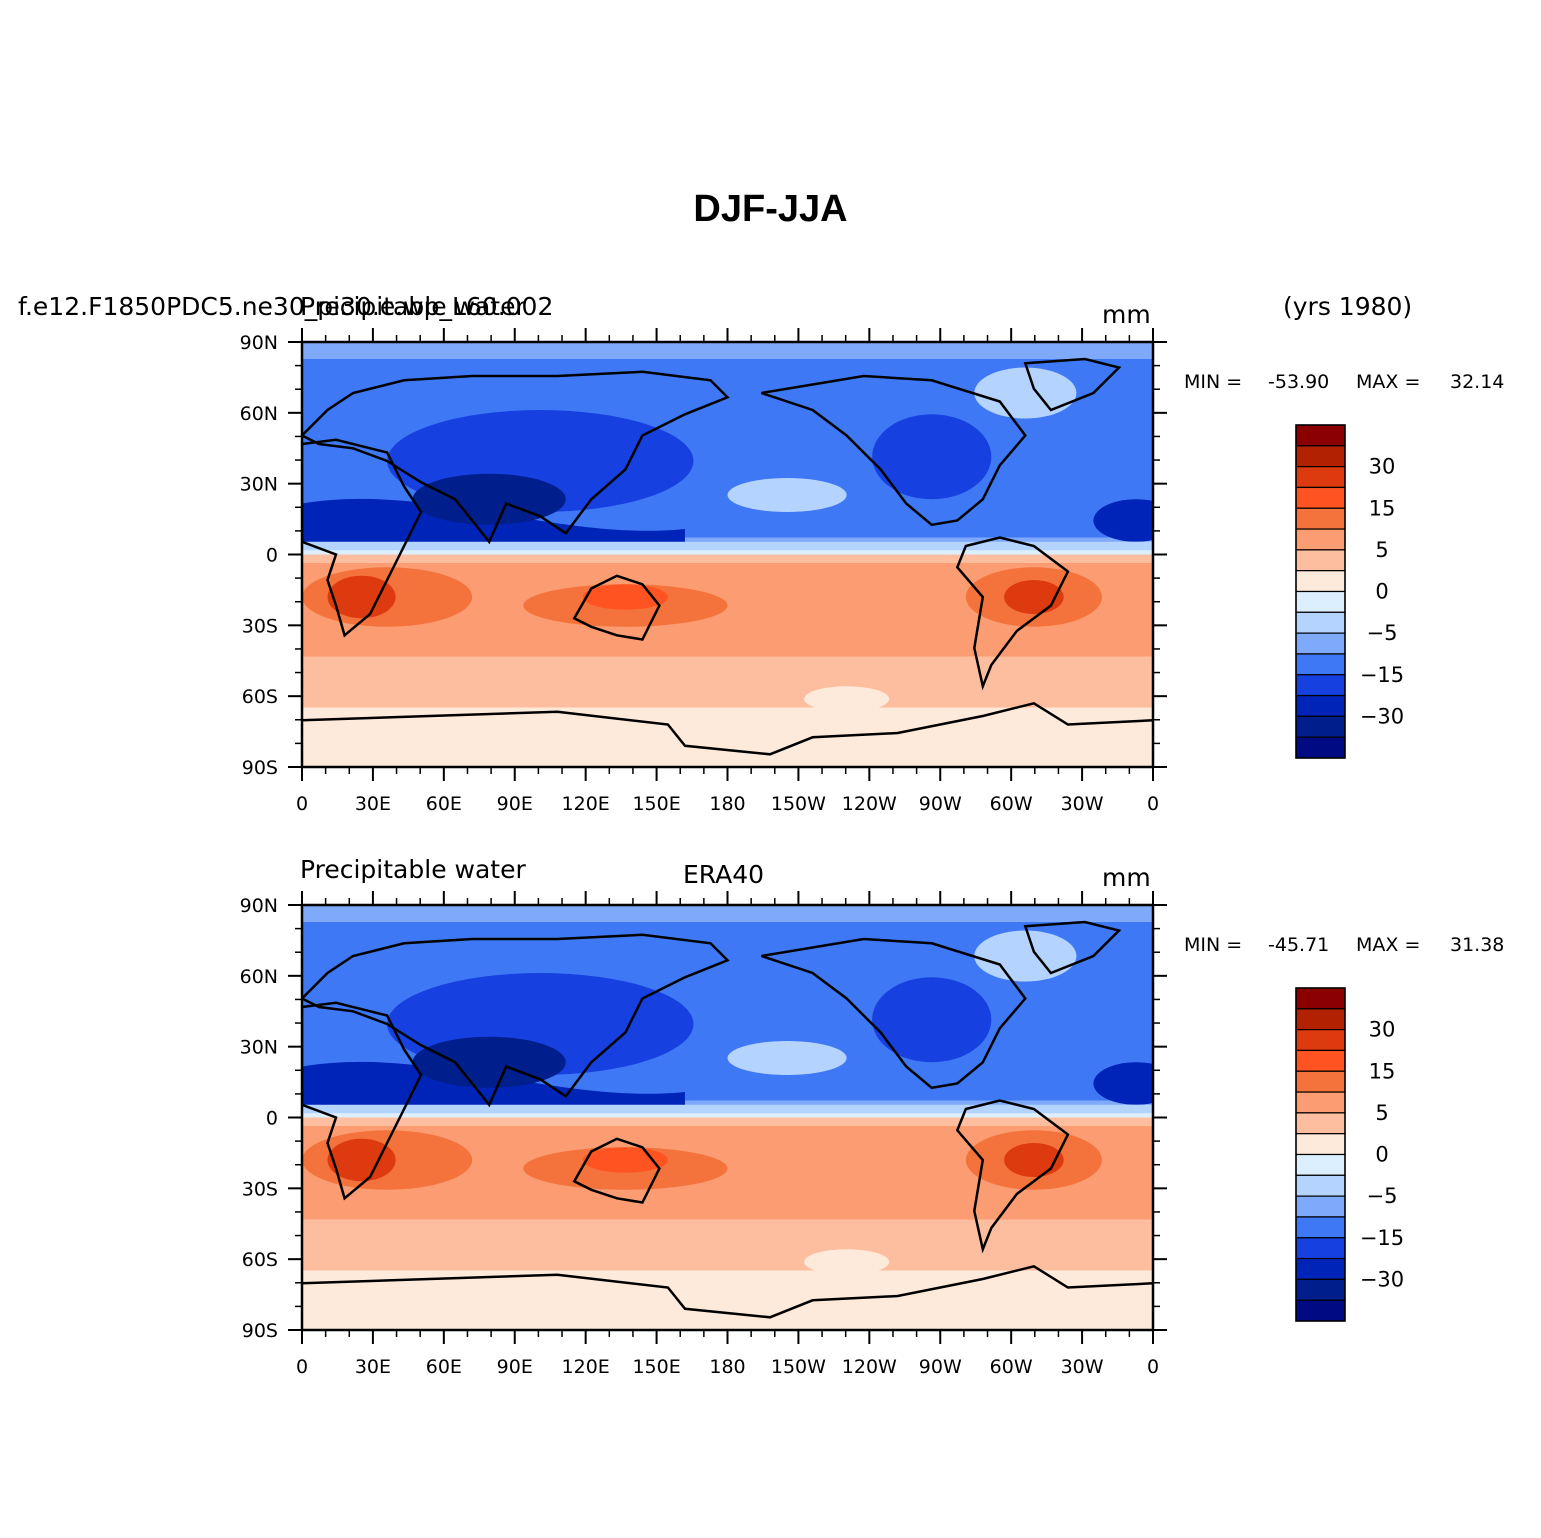  Describe the element at coordinates (272, 556) in the screenshot. I see `lat-tick-label: 0` at that location.